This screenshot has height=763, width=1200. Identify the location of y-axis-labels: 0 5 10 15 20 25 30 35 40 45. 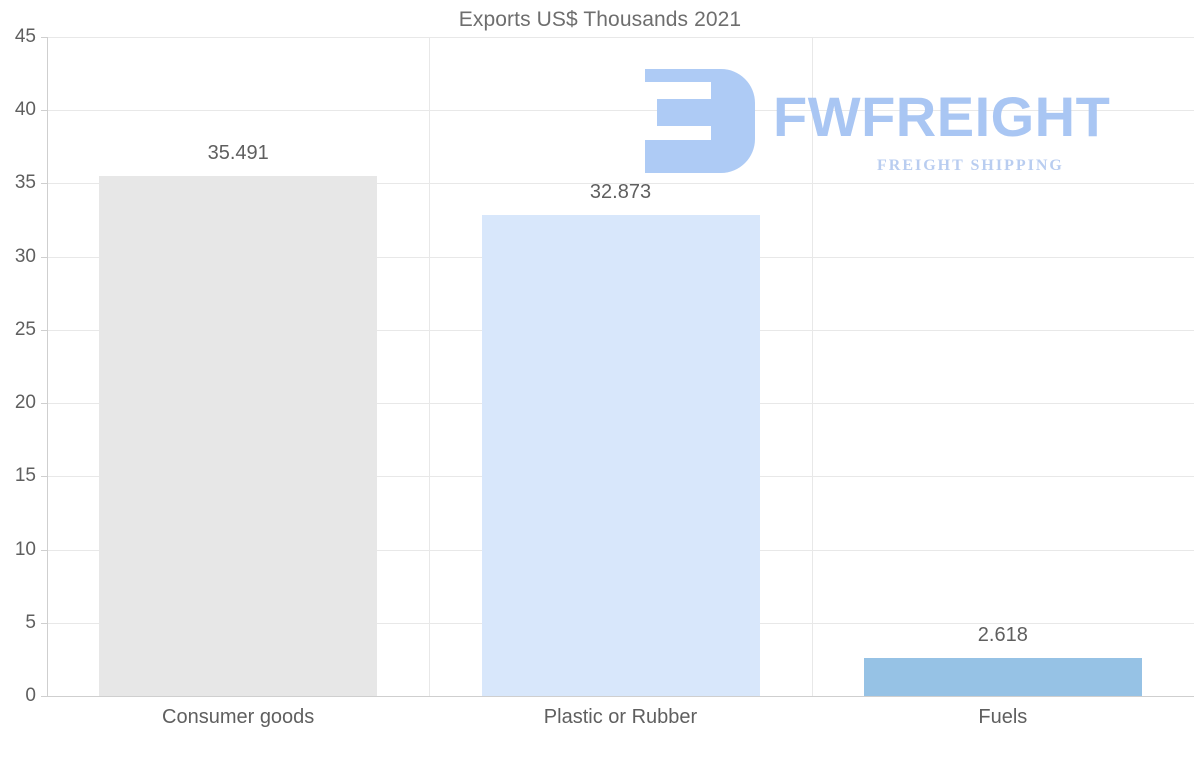
(18, 381).